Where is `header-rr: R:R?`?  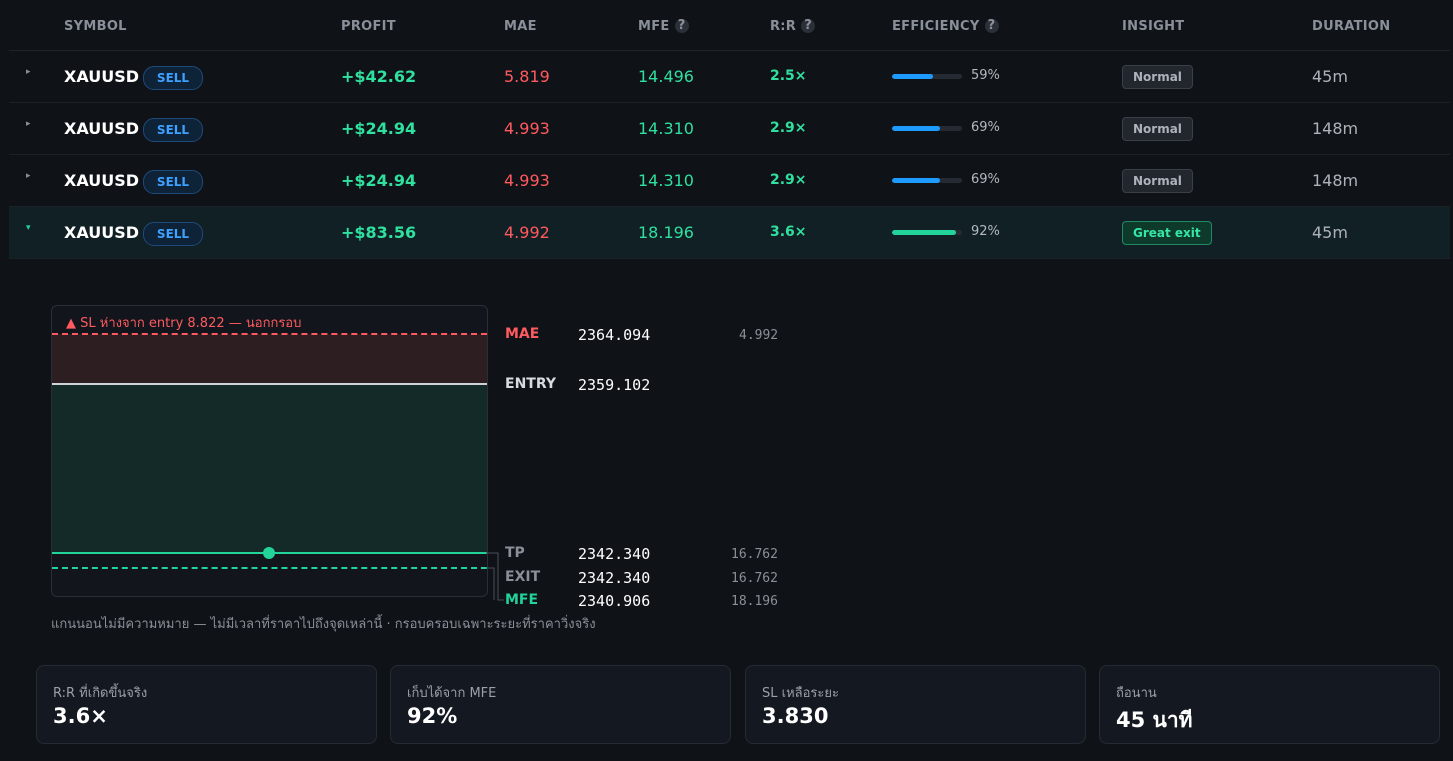
header-rr: R:R? is located at coordinates (793, 26).